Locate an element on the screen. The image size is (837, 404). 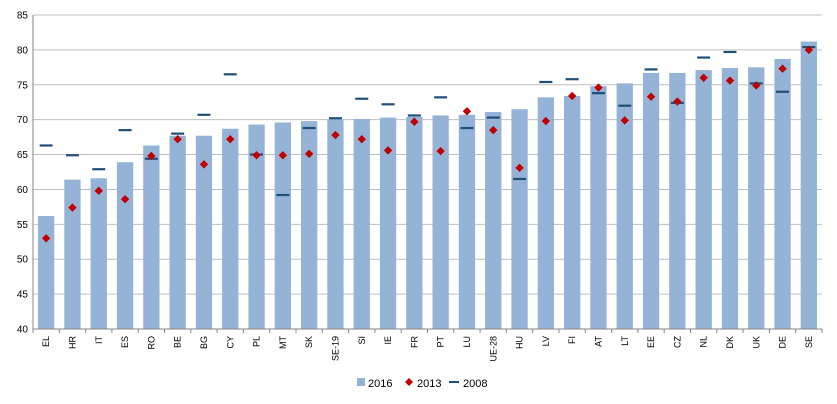
bar-2016-UK is located at coordinates (756, 198).